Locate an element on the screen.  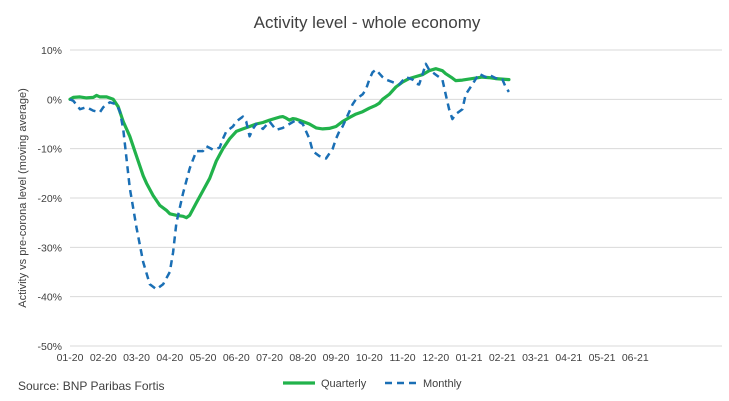
legend-label-quarterly: Quarterly is located at coordinates (344, 384).